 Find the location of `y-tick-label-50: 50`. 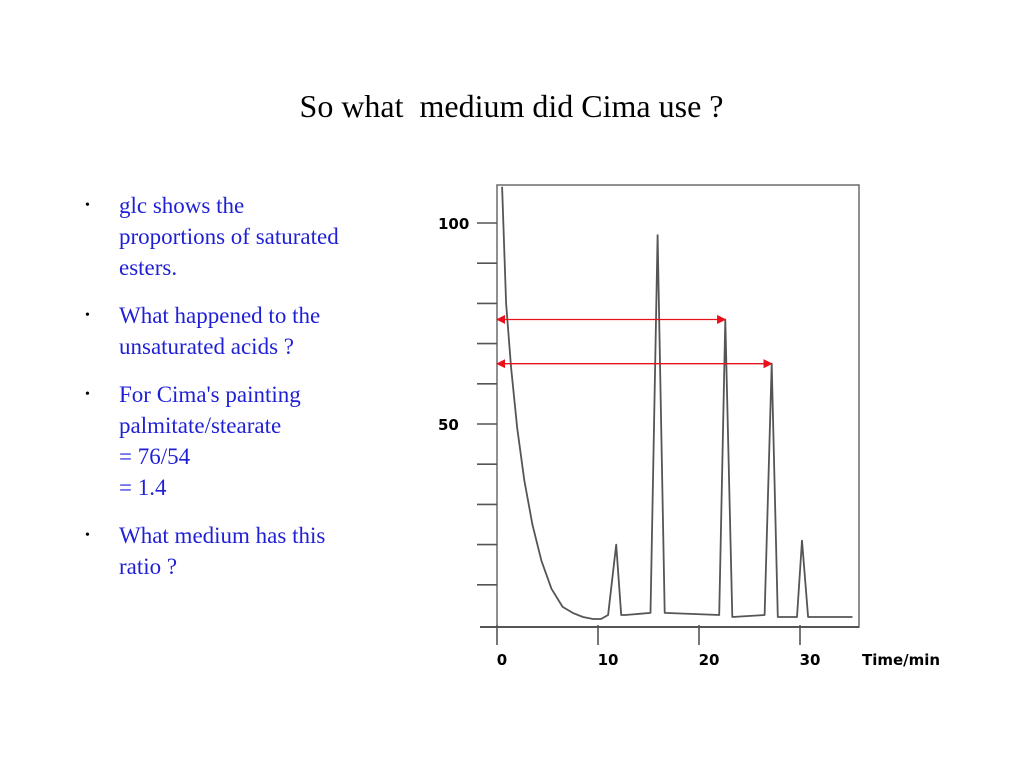

y-tick-label-50: 50 is located at coordinates (448, 425).